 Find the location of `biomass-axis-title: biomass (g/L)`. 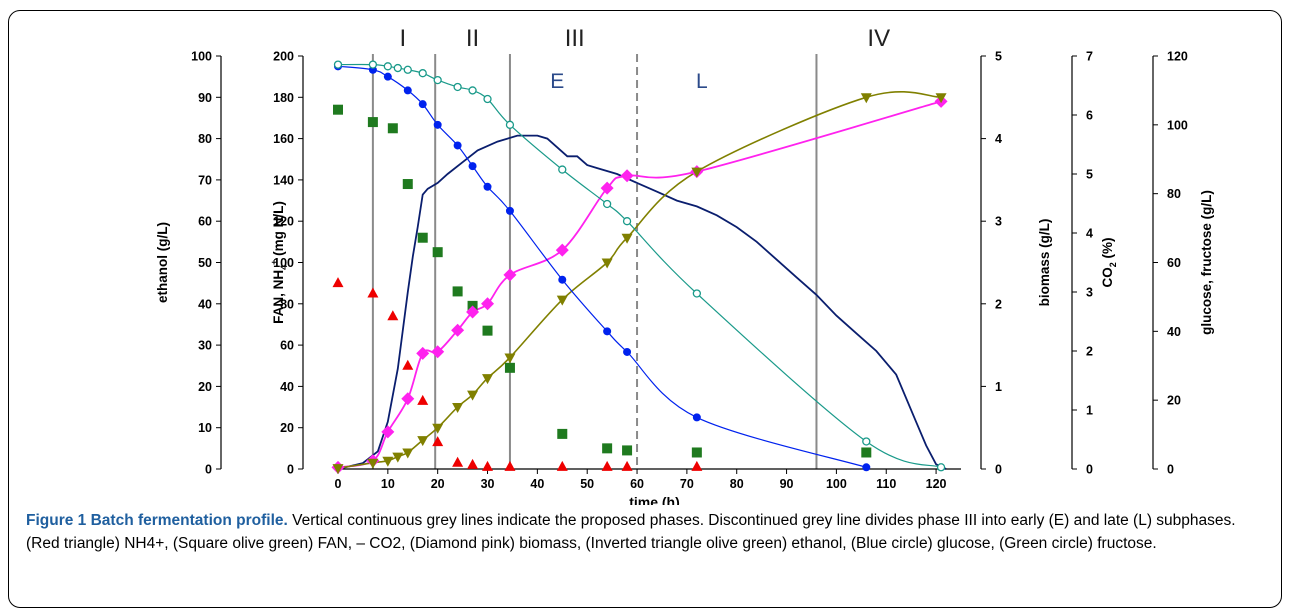

biomass-axis-title: biomass (g/L) is located at coordinates (1044, 263).